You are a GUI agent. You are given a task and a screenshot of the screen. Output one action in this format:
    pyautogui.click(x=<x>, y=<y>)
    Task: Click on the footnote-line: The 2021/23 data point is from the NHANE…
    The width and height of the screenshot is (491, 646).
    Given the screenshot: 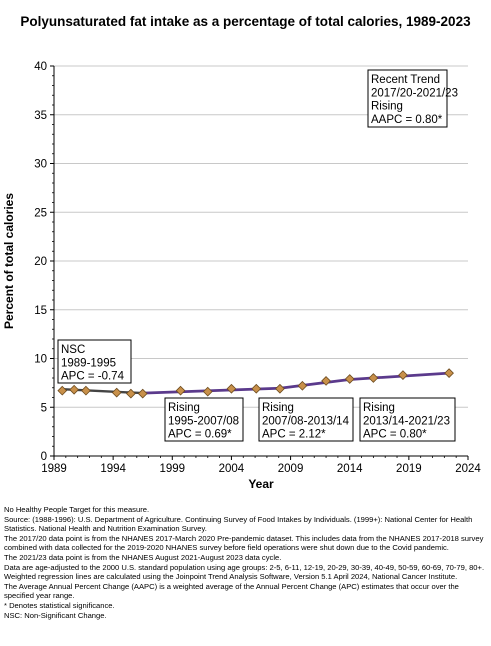 What is the action you would take?
    pyautogui.click(x=143, y=557)
    